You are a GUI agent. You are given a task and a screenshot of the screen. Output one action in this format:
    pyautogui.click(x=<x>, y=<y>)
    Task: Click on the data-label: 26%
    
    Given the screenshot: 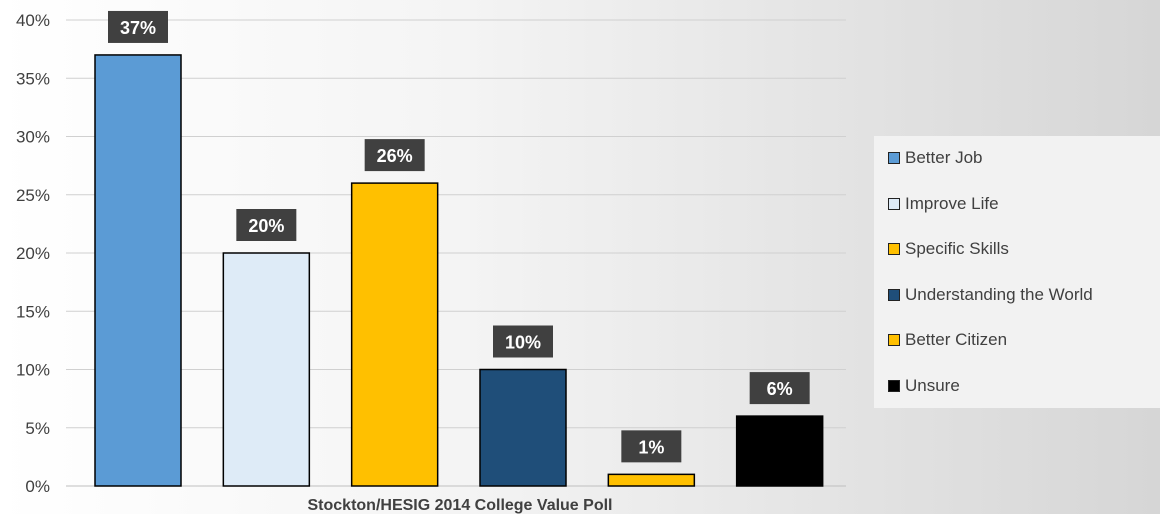 What is the action you would take?
    pyautogui.click(x=395, y=156)
    